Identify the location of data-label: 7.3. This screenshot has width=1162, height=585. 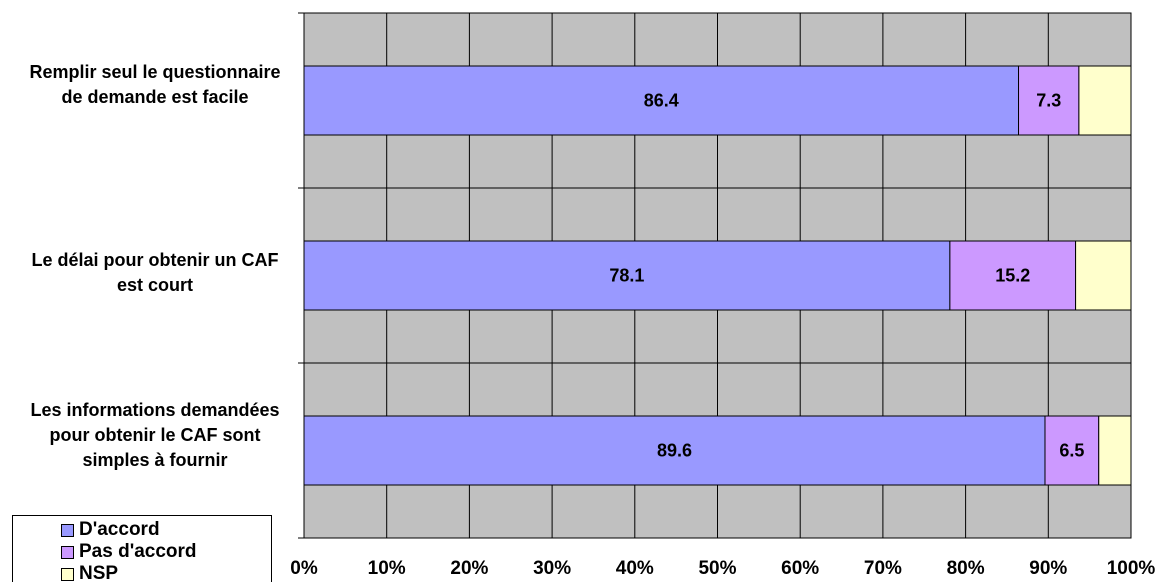
(1048, 101).